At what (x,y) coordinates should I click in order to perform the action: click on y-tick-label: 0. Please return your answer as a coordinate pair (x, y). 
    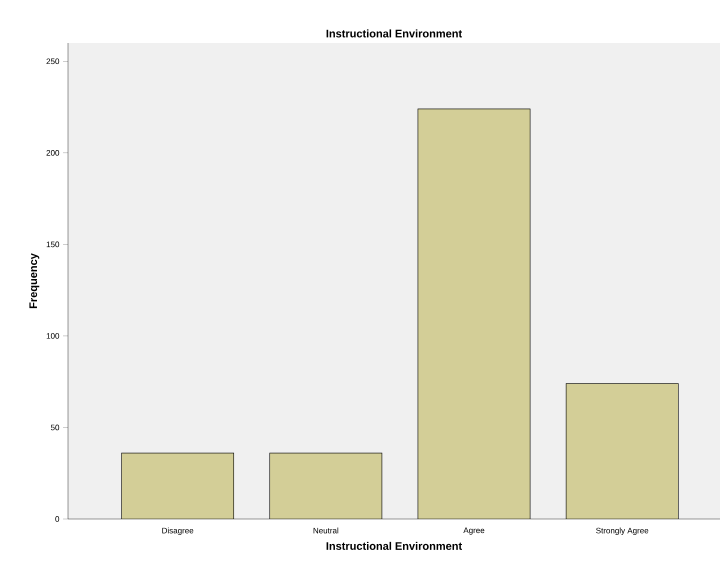
    Looking at the image, I should click on (57, 519).